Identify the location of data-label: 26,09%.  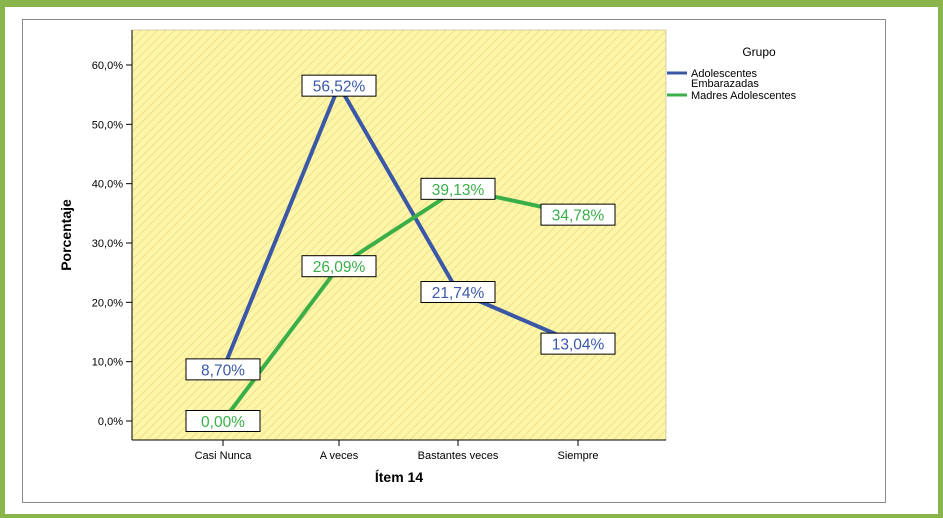
(339, 266).